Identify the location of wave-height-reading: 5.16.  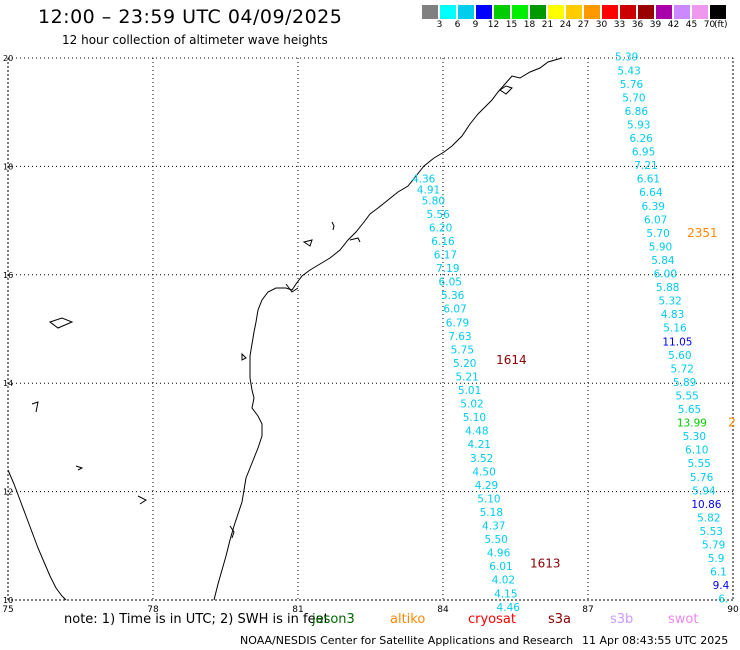
(675, 329).